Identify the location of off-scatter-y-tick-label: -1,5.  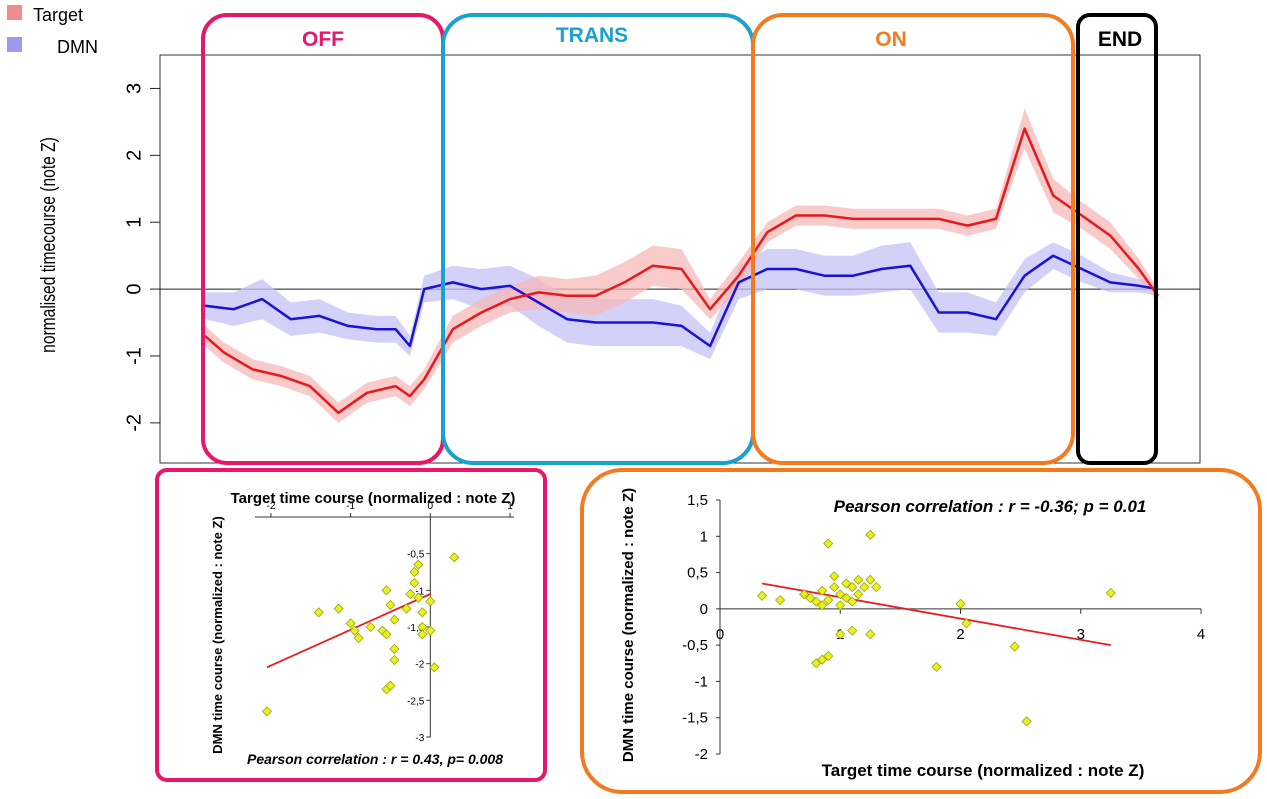
(416, 628).